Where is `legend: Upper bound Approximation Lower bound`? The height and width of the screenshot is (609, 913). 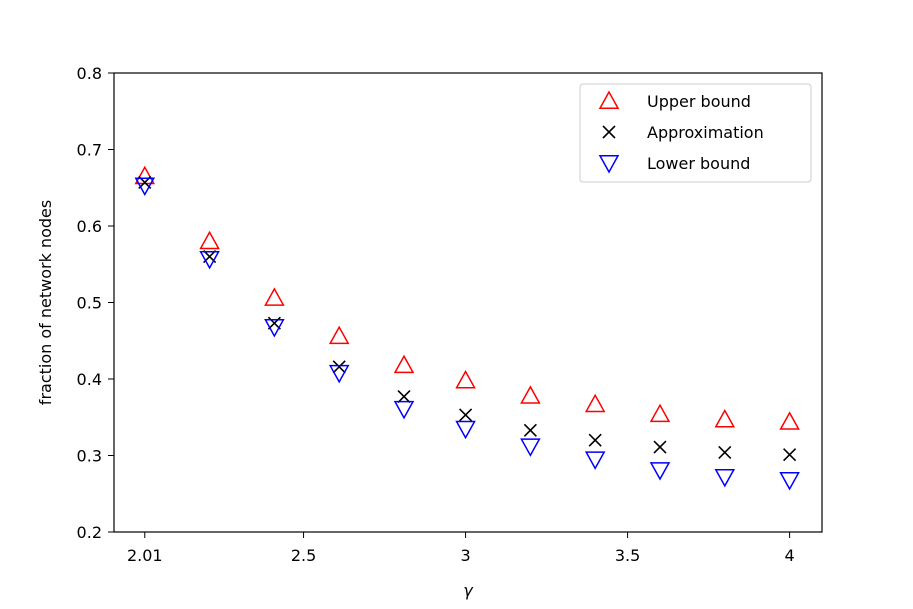 legend: Upper bound Approximation Lower bound is located at coordinates (695, 133).